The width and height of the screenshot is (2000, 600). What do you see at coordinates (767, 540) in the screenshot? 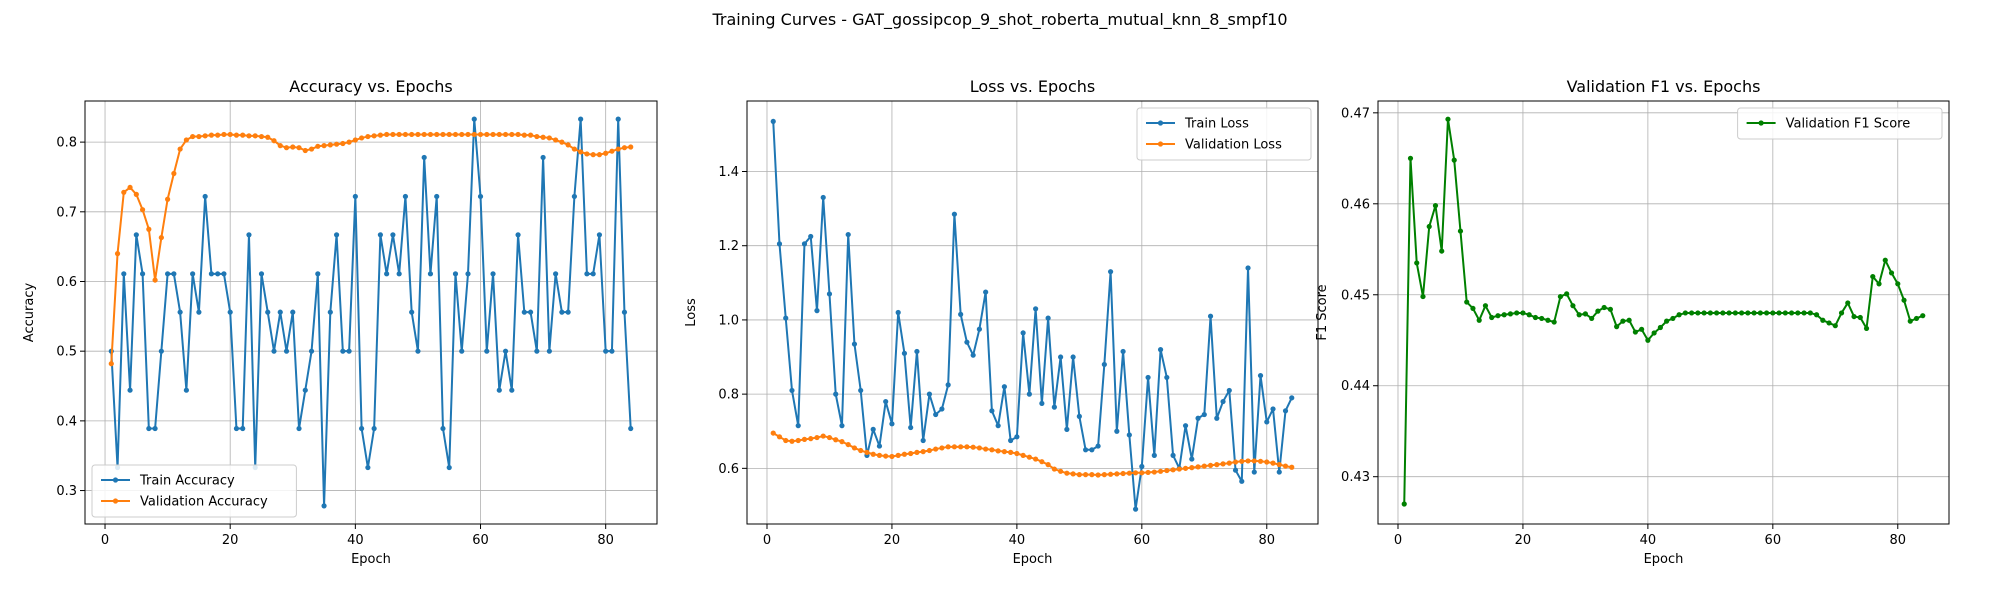
I see `loss-x-tick-label: 0` at bounding box center [767, 540].